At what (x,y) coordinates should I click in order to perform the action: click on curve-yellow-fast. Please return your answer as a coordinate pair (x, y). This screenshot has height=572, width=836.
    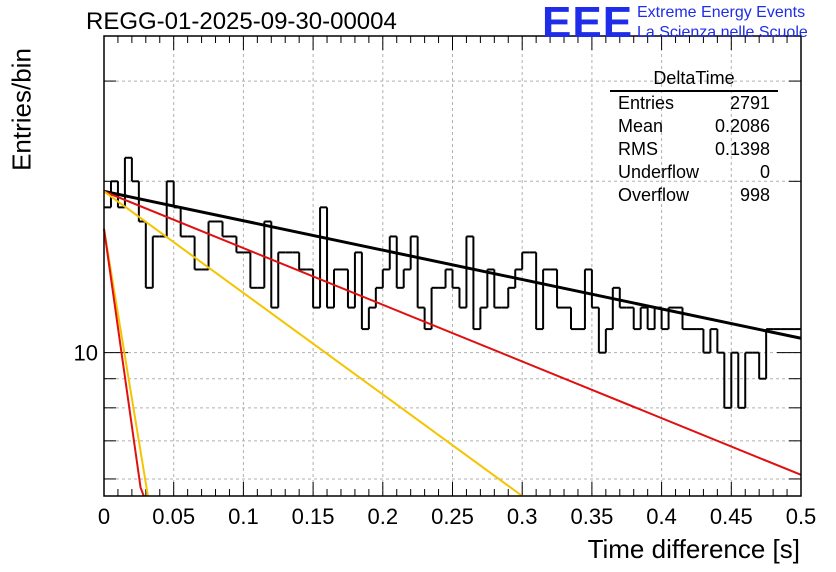
    Looking at the image, I should click on (126, 362).